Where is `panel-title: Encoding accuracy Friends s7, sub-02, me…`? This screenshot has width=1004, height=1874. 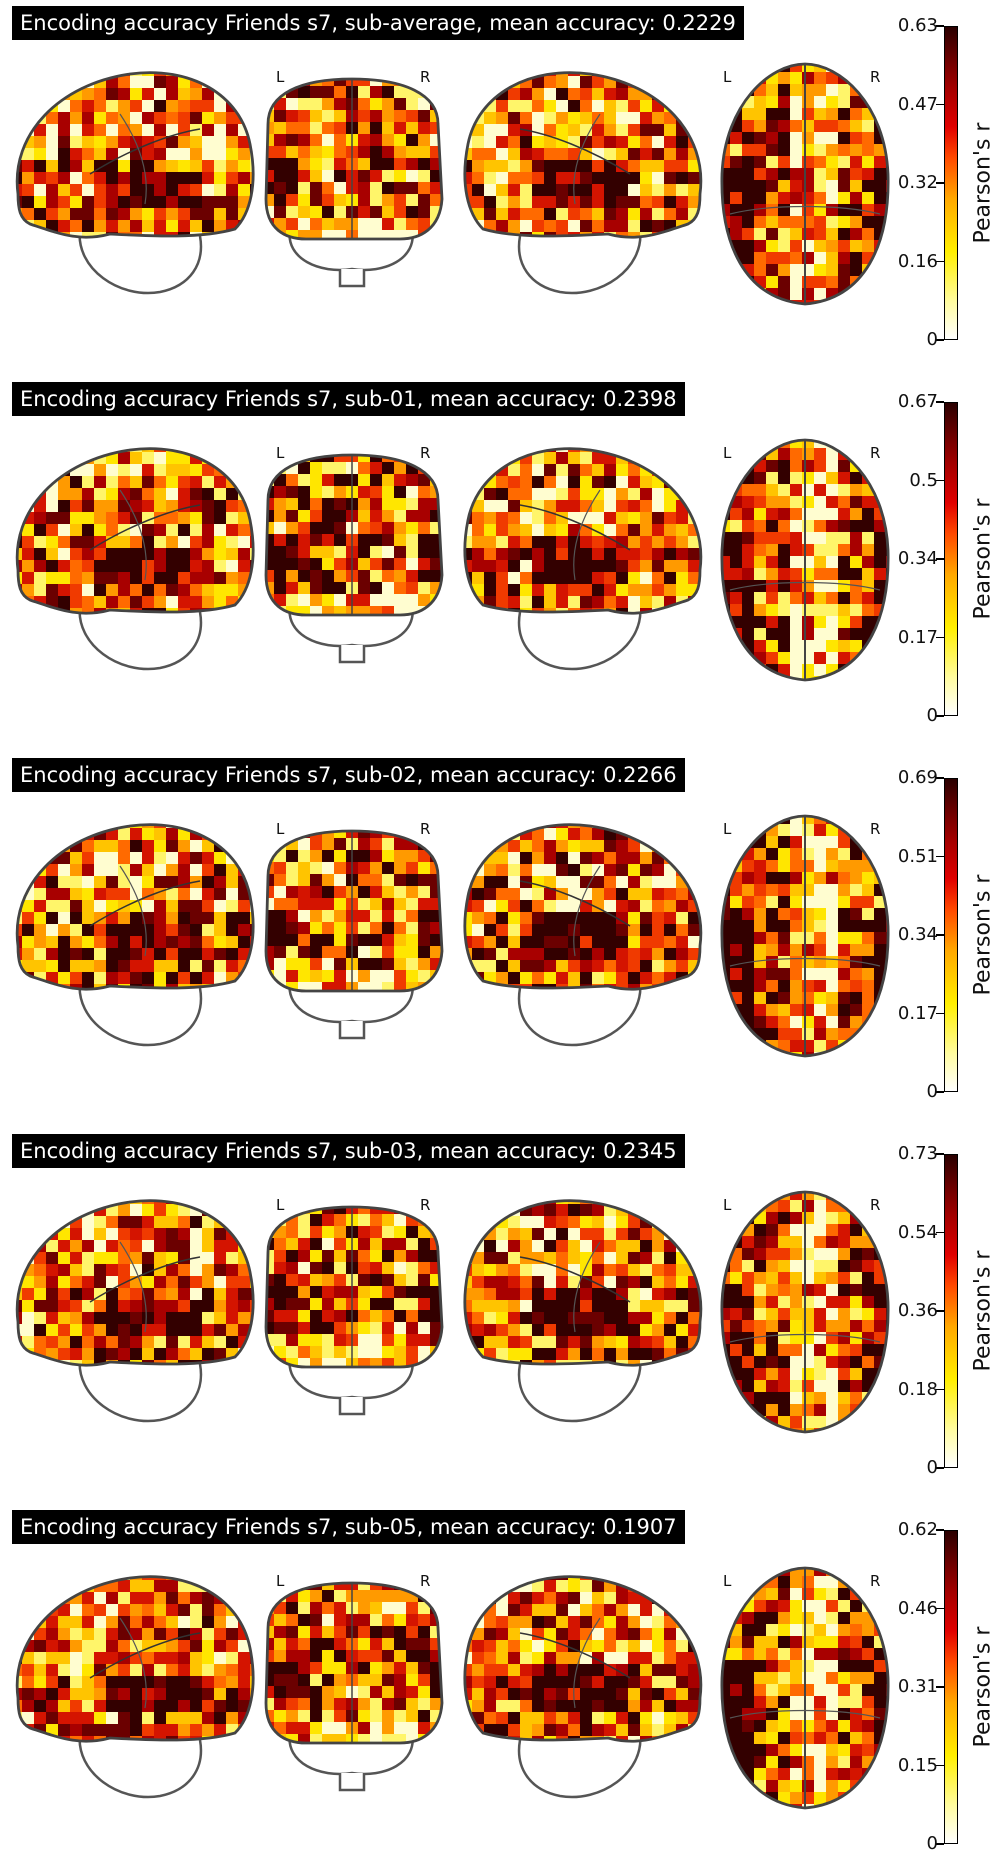 panel-title: Encoding accuracy Friends s7, sub-02, me… is located at coordinates (348, 775).